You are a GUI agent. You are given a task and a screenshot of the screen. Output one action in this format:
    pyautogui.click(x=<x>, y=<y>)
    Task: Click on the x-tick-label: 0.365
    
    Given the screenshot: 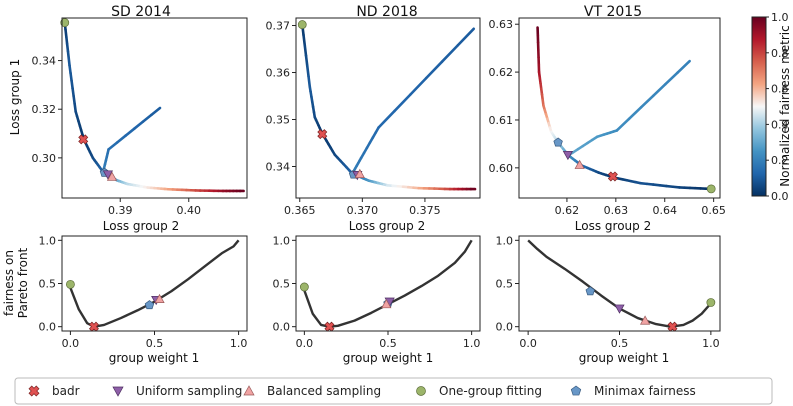 What is the action you would take?
    pyautogui.click(x=300, y=210)
    